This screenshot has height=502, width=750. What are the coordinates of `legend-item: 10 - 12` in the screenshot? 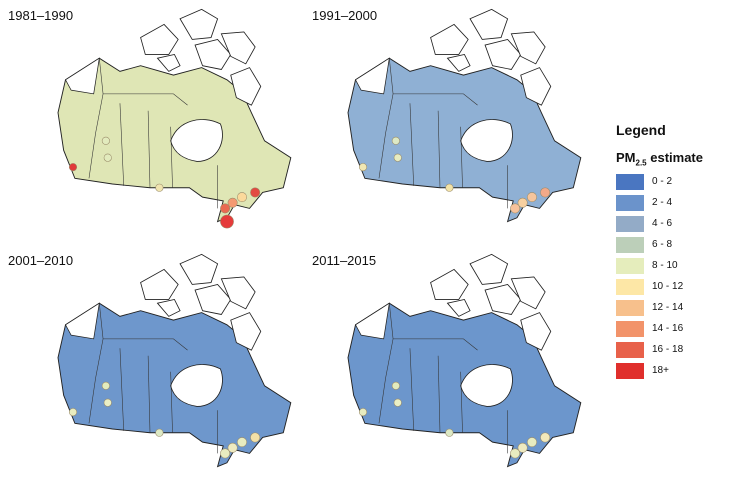 It's located at (676, 287).